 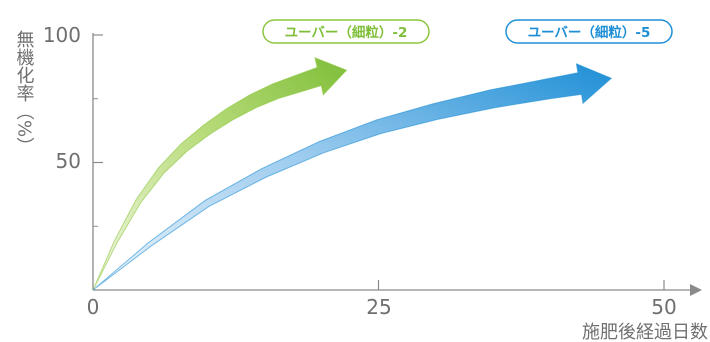 I want to click on legend-item-series-5: ユーバー（細粒）-5, so click(x=589, y=31).